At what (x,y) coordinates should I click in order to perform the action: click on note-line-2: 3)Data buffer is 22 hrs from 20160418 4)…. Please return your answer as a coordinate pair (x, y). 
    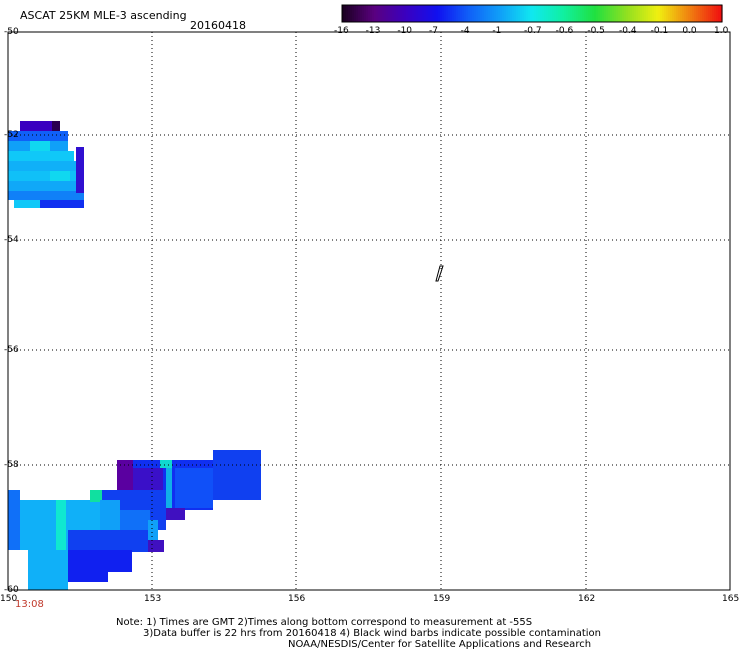
    Looking at the image, I should click on (372, 633).